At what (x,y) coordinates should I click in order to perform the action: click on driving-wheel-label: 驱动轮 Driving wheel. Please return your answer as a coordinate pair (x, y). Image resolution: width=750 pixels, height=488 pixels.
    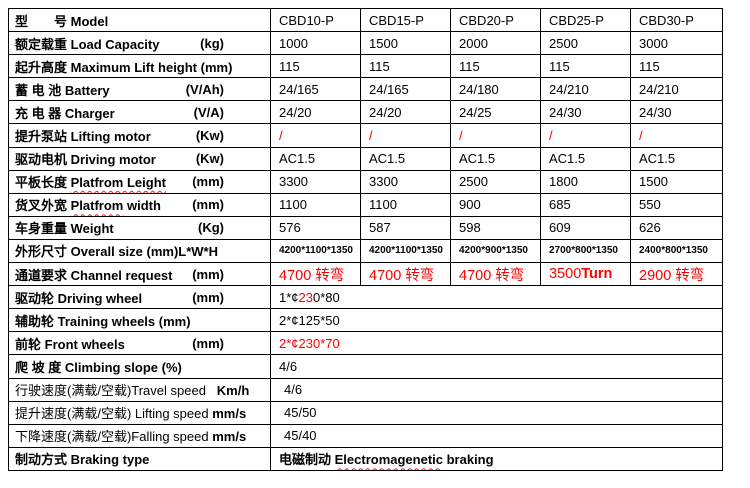
    Looking at the image, I should click on (78, 297).